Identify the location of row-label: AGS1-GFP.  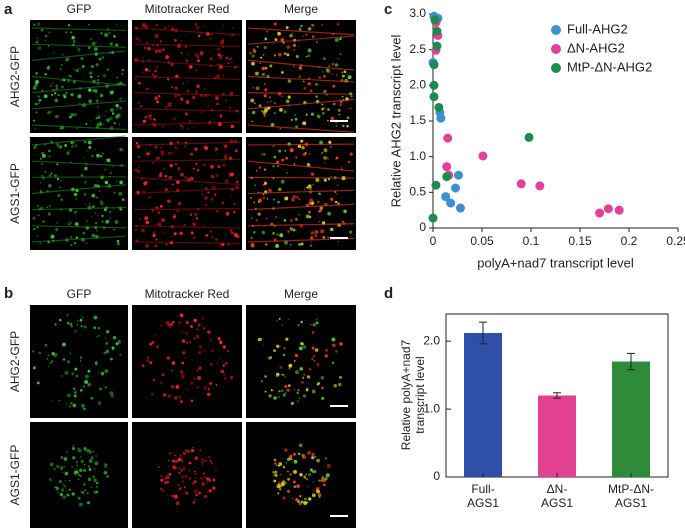
(15, 193).